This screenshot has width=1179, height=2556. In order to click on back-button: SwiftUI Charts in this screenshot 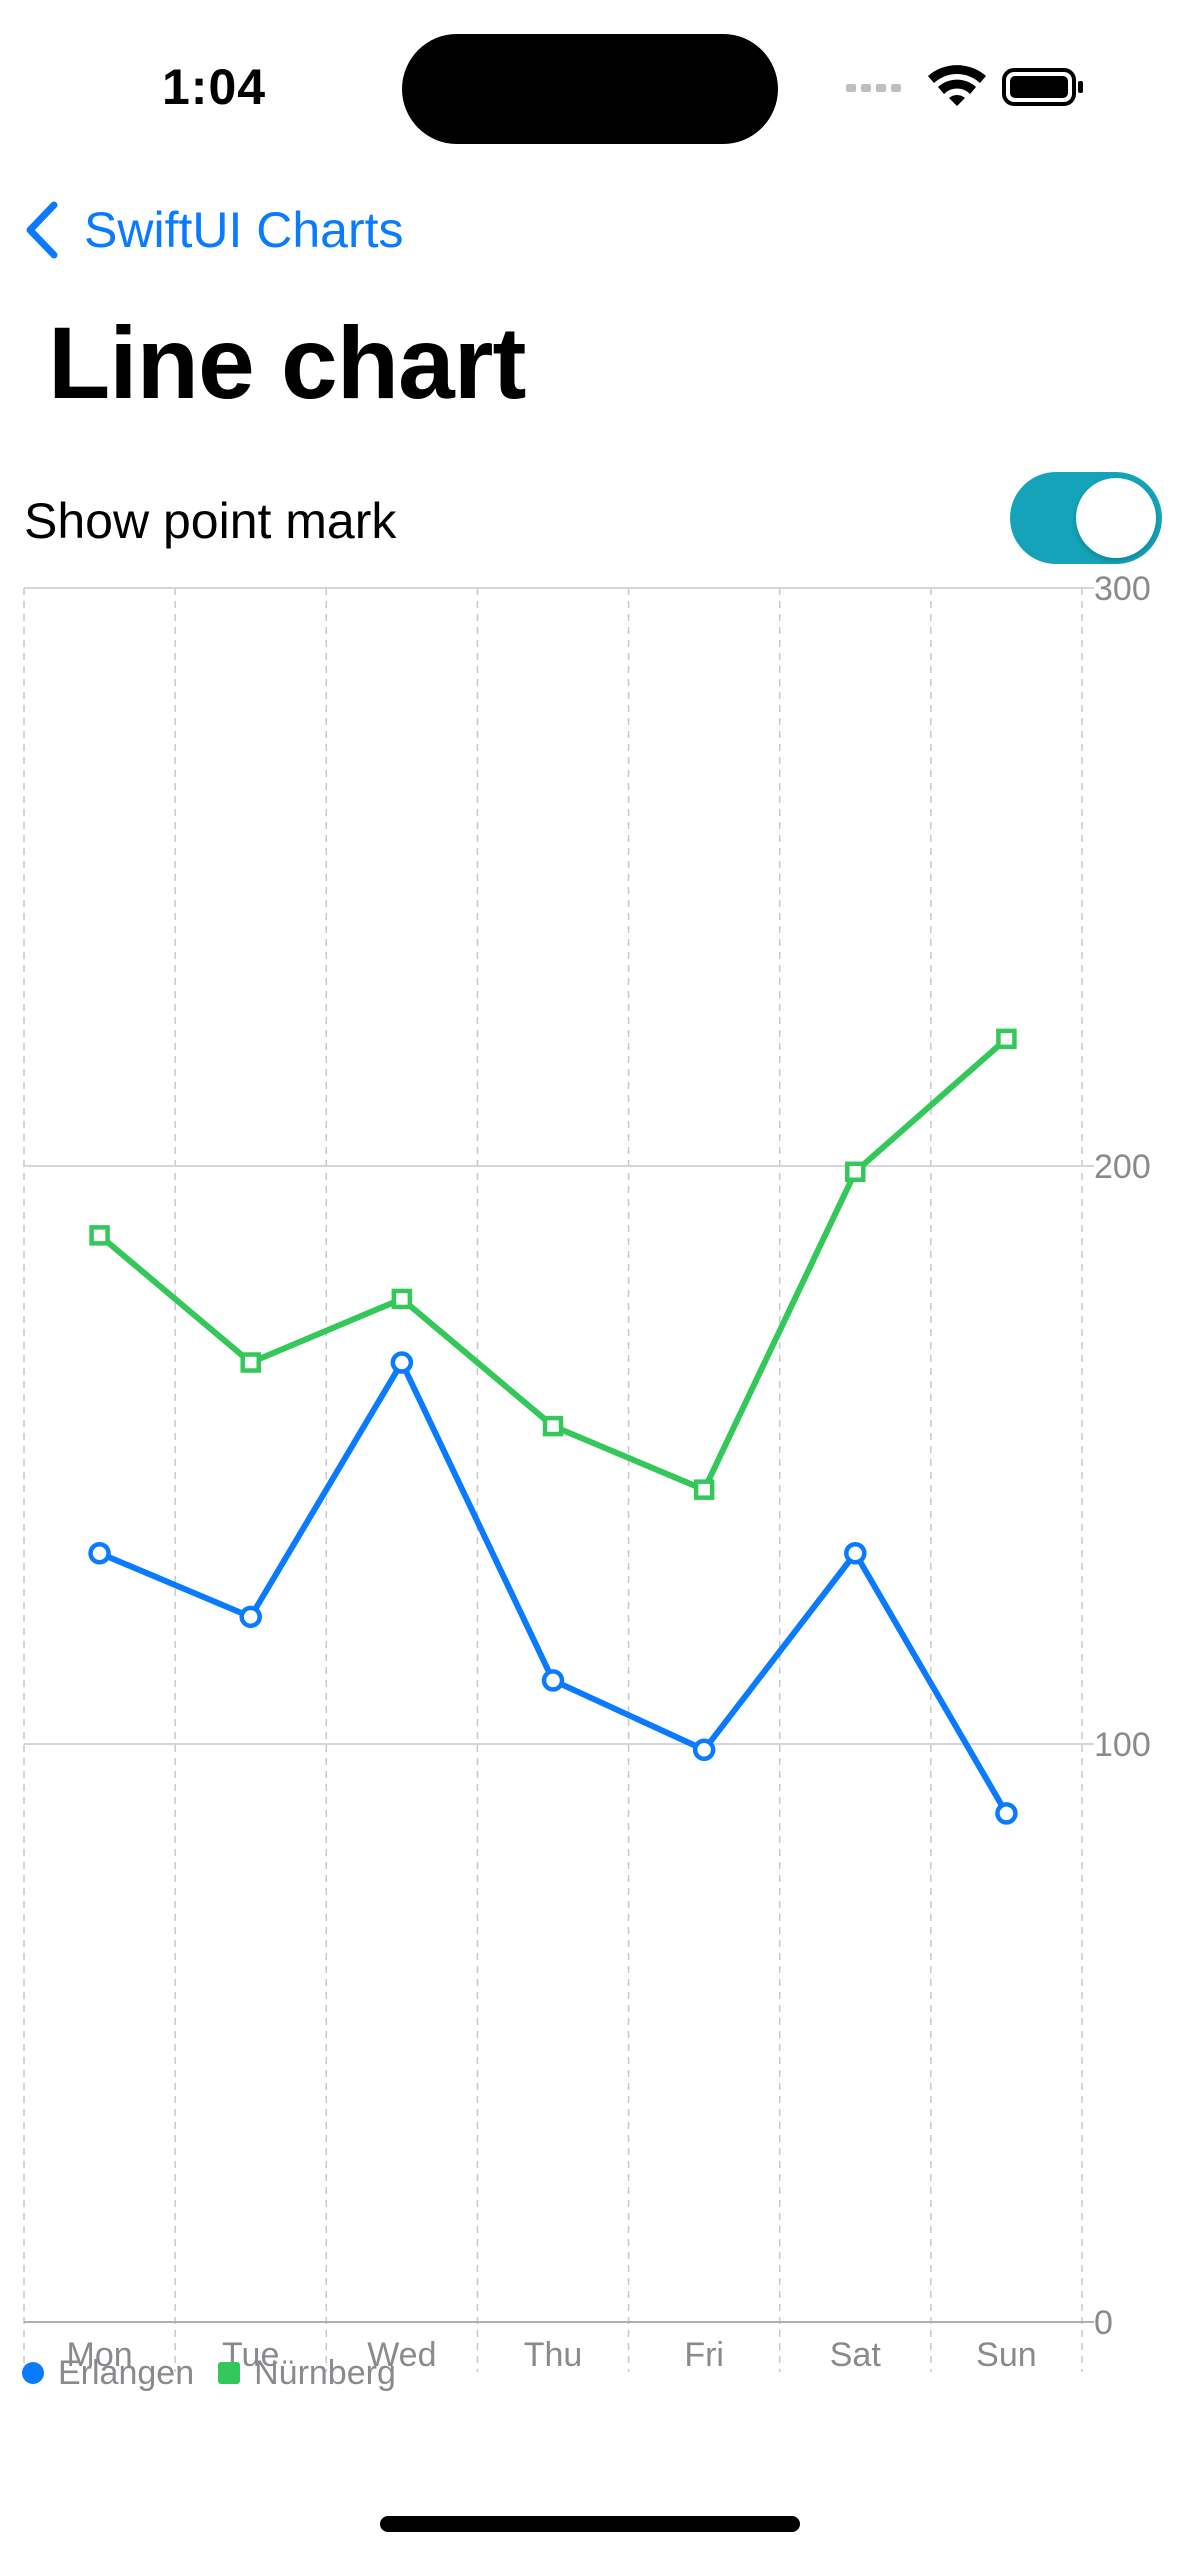, I will do `click(213, 230)`.